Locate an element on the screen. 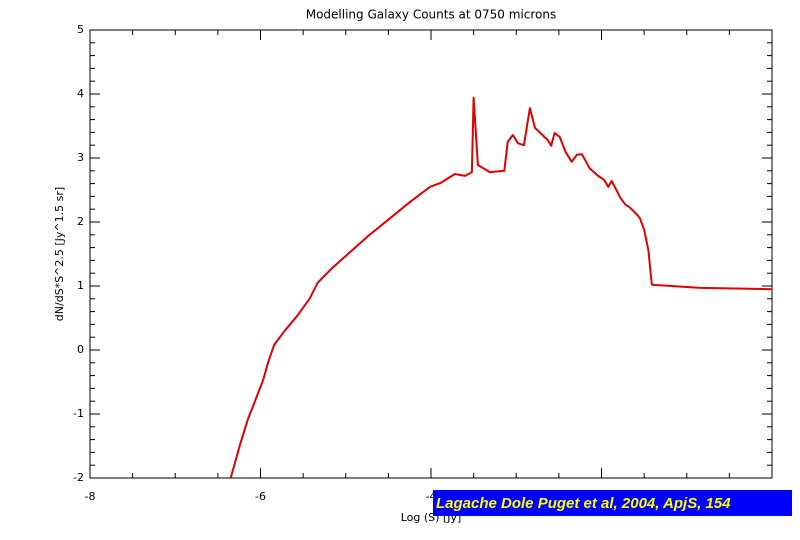  y-tick-label: 5 is located at coordinates (80, 29).